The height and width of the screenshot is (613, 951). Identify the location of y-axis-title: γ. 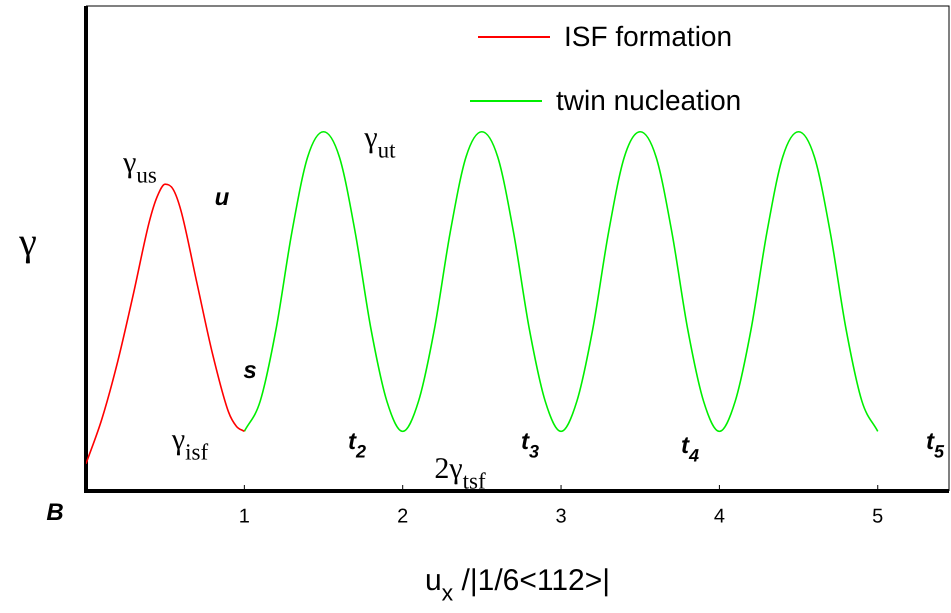
(27, 241).